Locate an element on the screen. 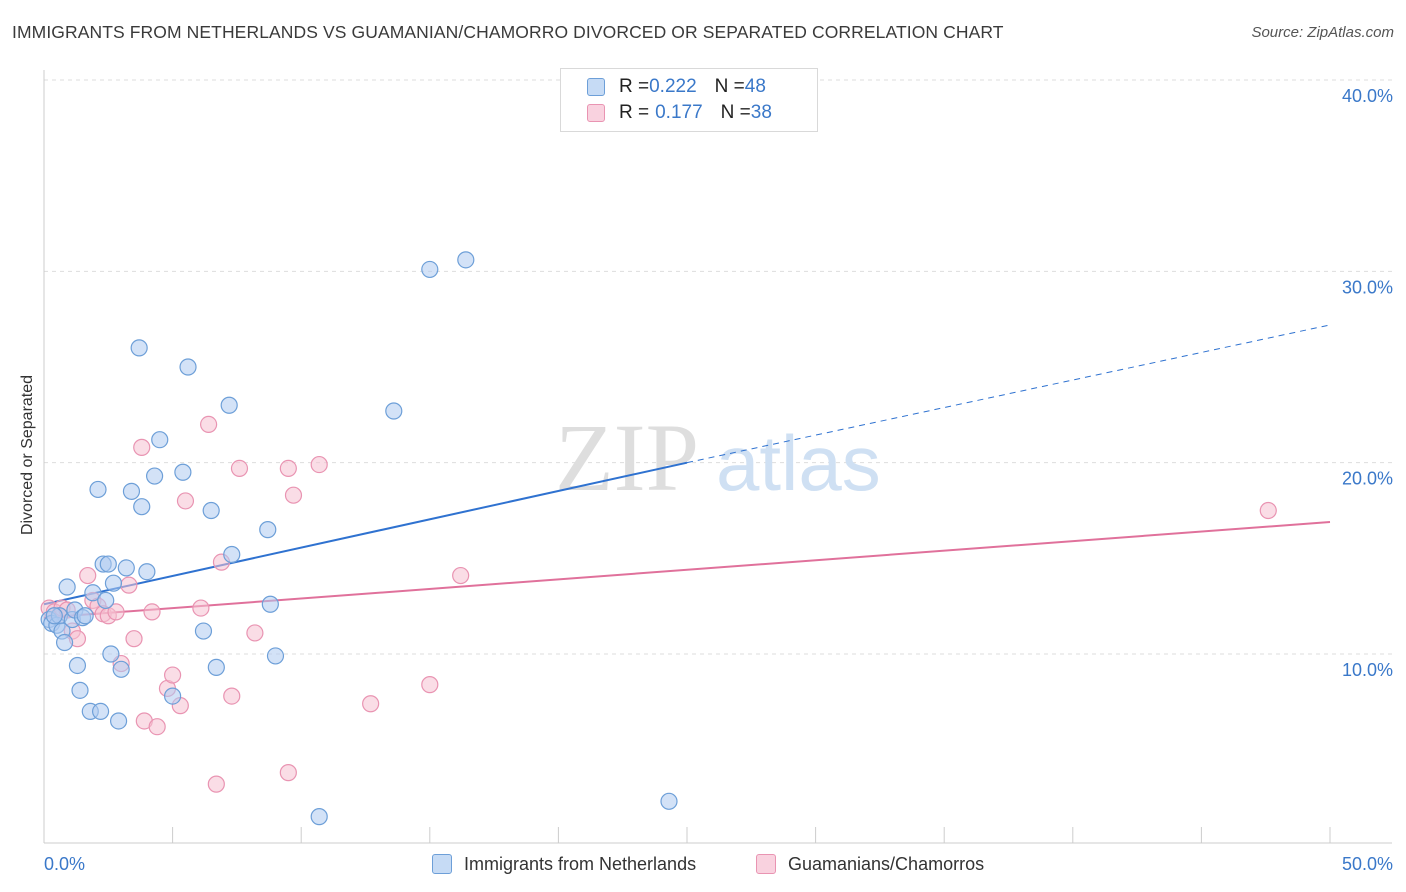 This screenshot has width=1406, height=892. watermark-atlas: atlas is located at coordinates (798, 463).